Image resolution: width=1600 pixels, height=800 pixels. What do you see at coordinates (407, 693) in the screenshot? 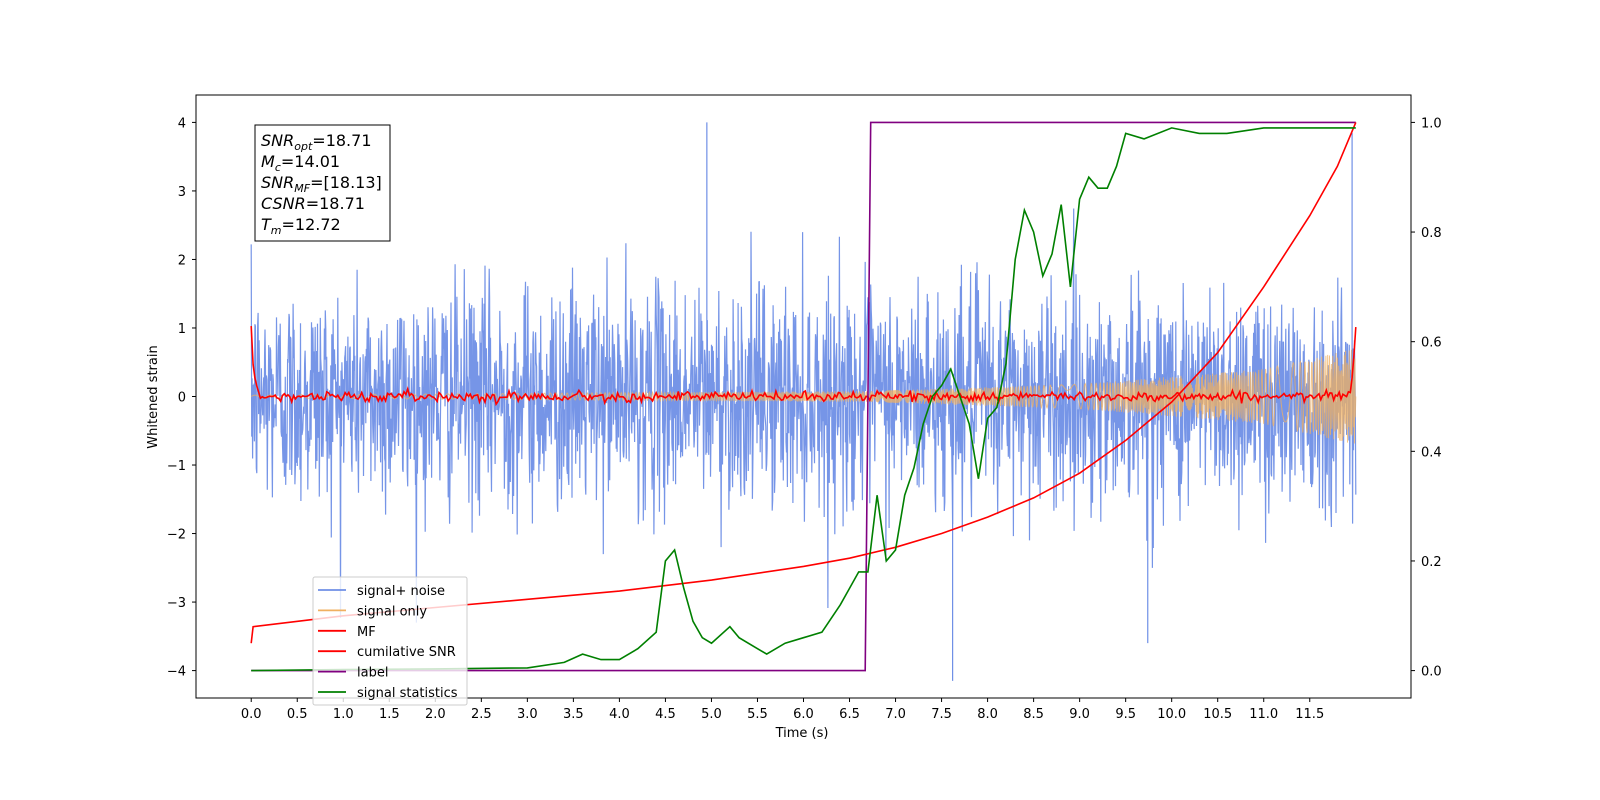
I see `legend-label: signal statistics` at bounding box center [407, 693].